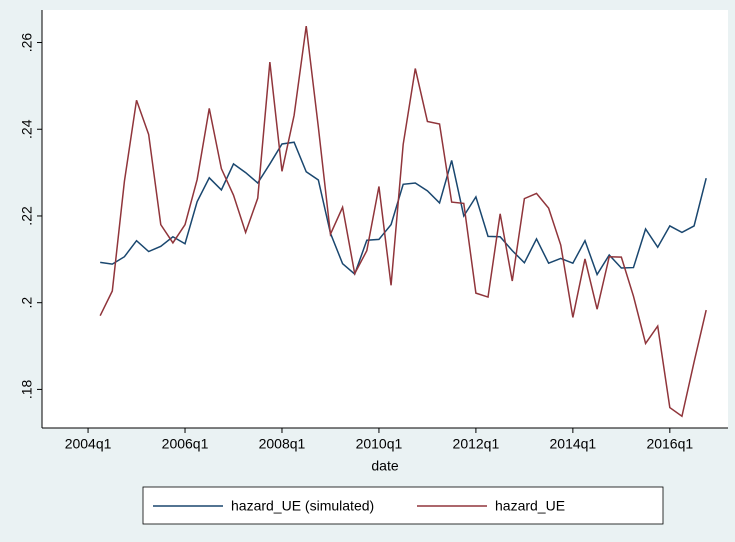  What do you see at coordinates (27, 129) in the screenshot?
I see `y-tick-label: .24` at bounding box center [27, 129].